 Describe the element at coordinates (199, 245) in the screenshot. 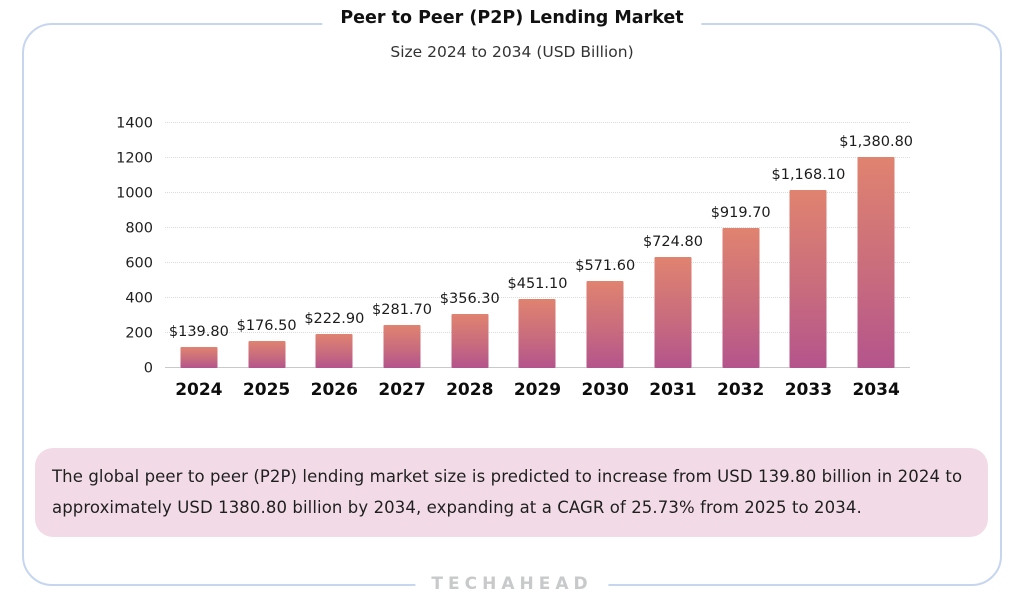

I see `bar-slot-2024: $139.80` at that location.